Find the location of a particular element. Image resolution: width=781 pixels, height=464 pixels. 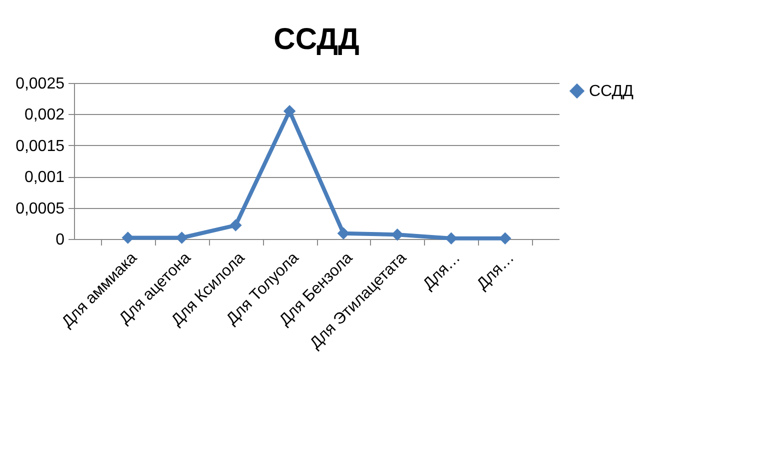

y-tick-label: 0,0005 is located at coordinates (40, 209).